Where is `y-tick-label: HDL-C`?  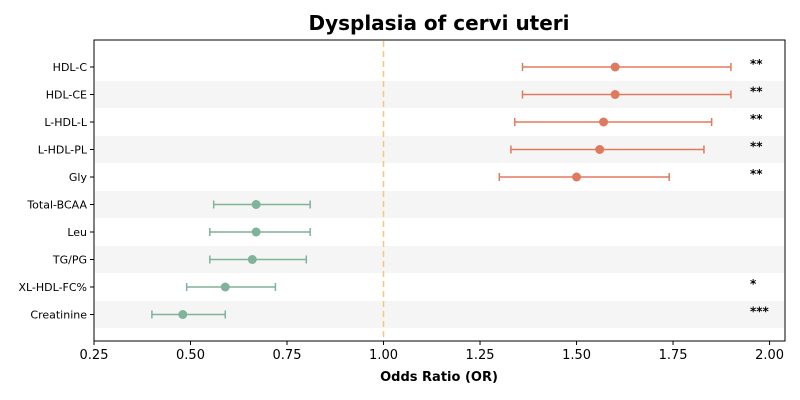
y-tick-label: HDL-C is located at coordinates (70, 67).